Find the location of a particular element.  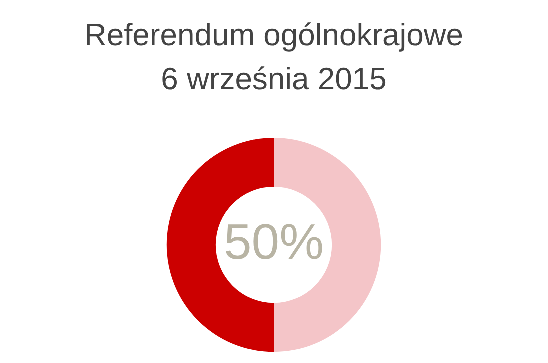

chart-title: Referendum ogólnokrajowe 6 września 2015 is located at coordinates (274, 57).